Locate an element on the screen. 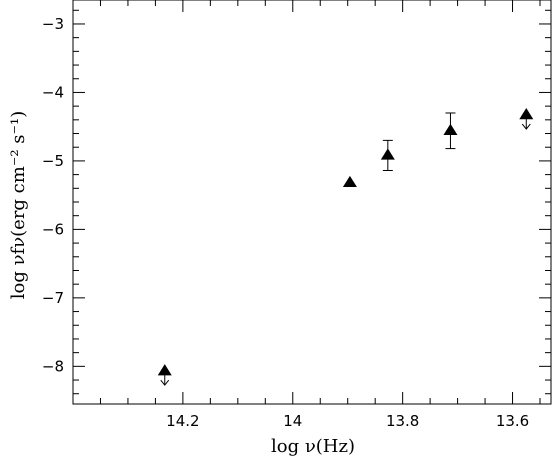 The image size is (553, 459). x-tick-label: 13.8 is located at coordinates (402, 421).